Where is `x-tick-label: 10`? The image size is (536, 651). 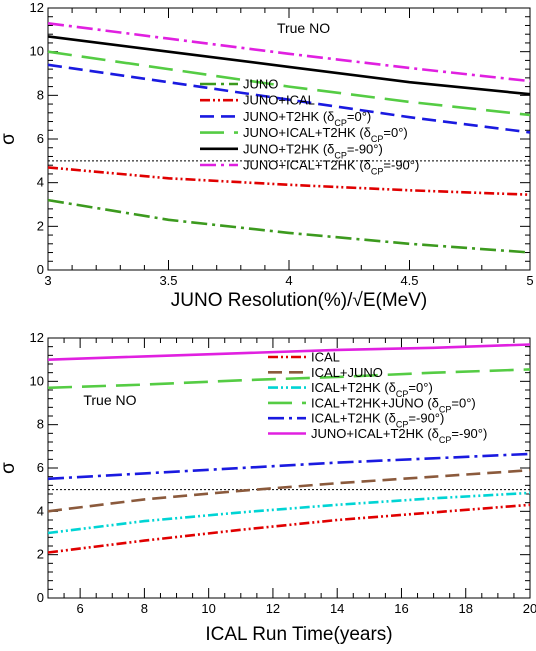 x-tick-label: 10 is located at coordinates (208, 608).